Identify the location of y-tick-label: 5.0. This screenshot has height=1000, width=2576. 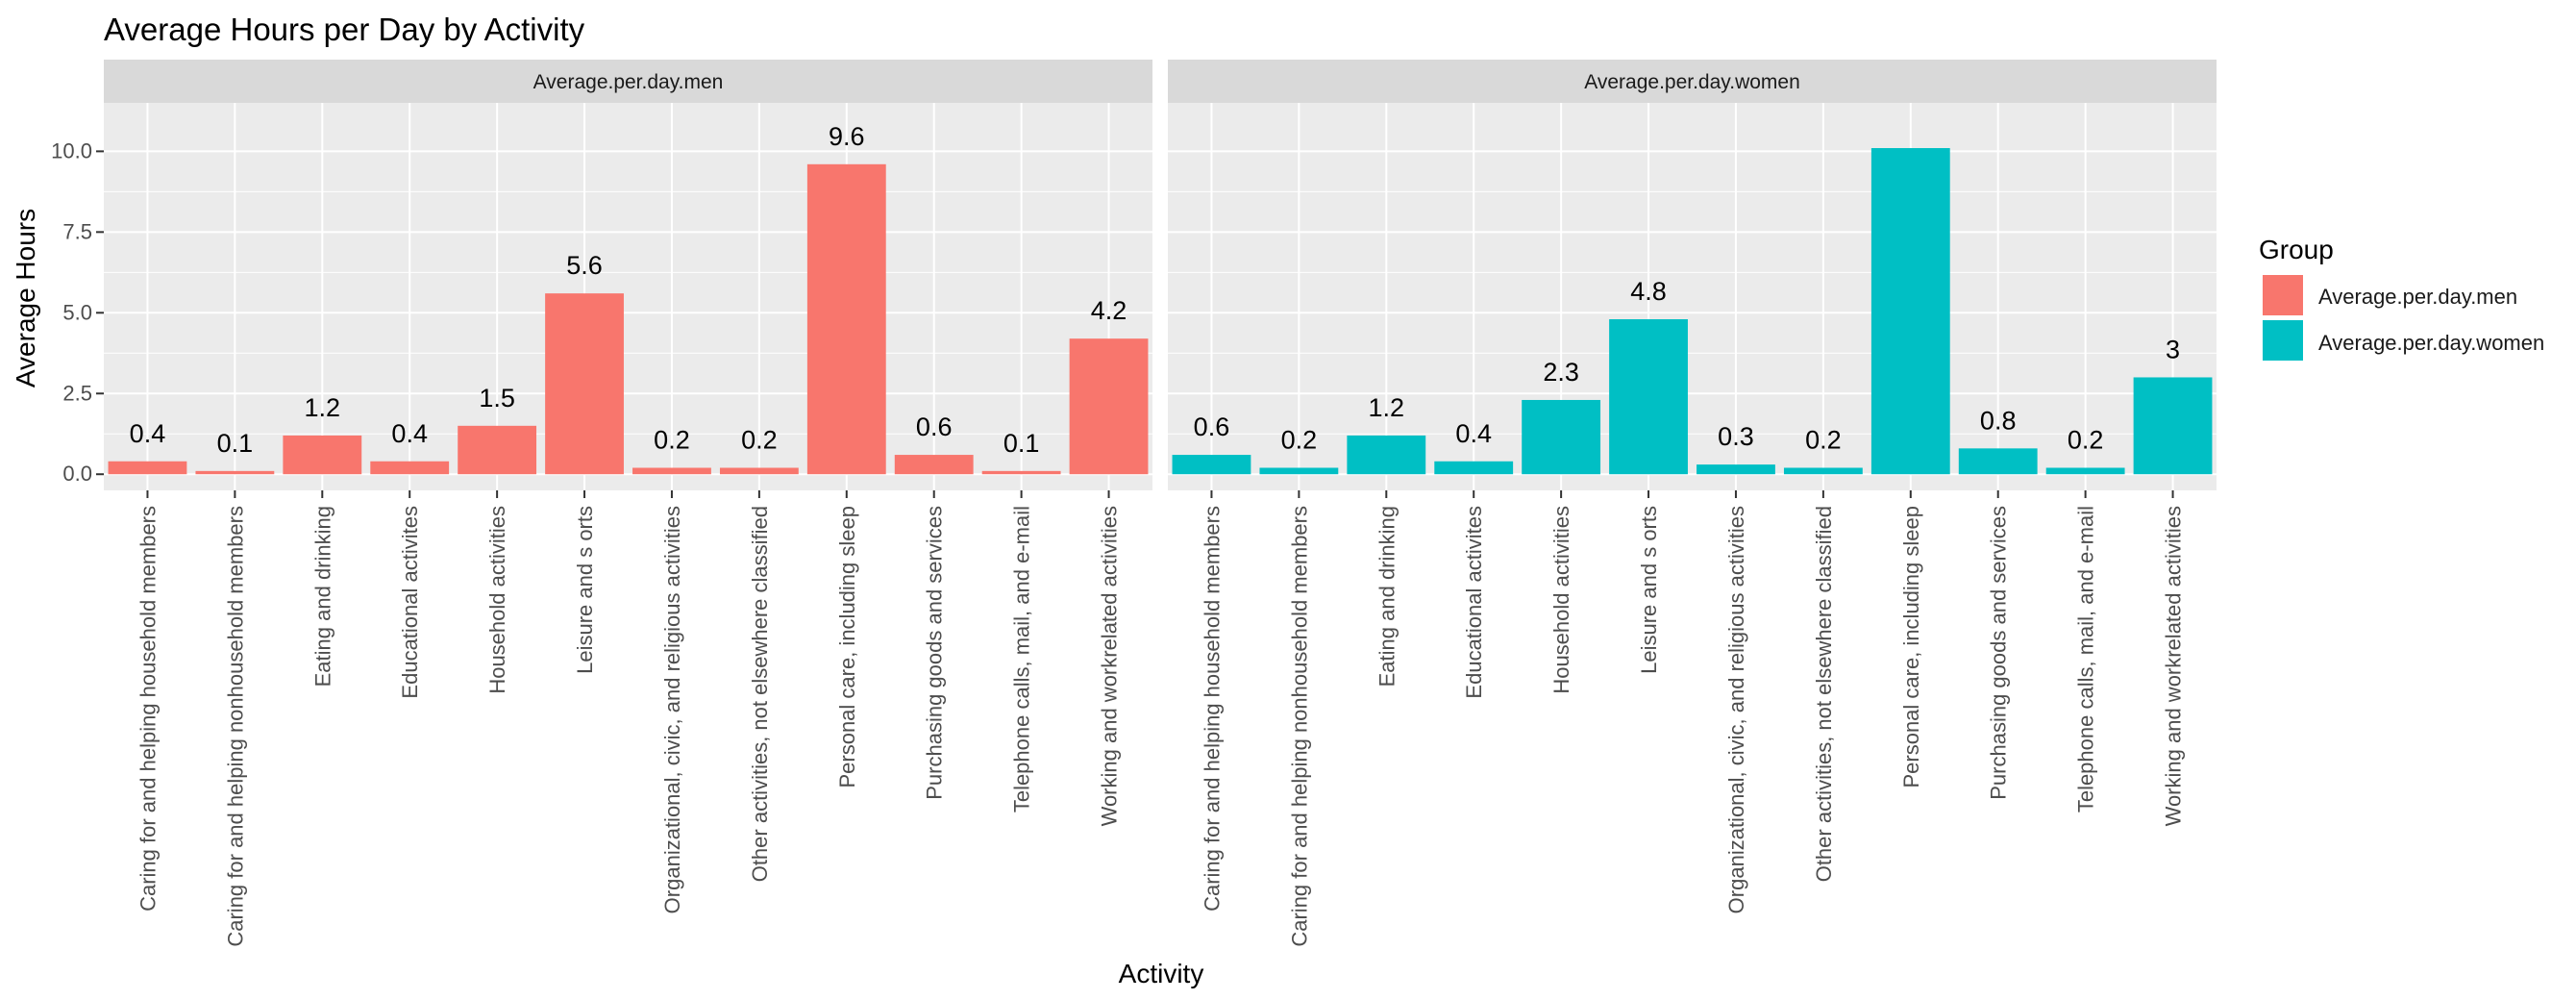
(77, 312).